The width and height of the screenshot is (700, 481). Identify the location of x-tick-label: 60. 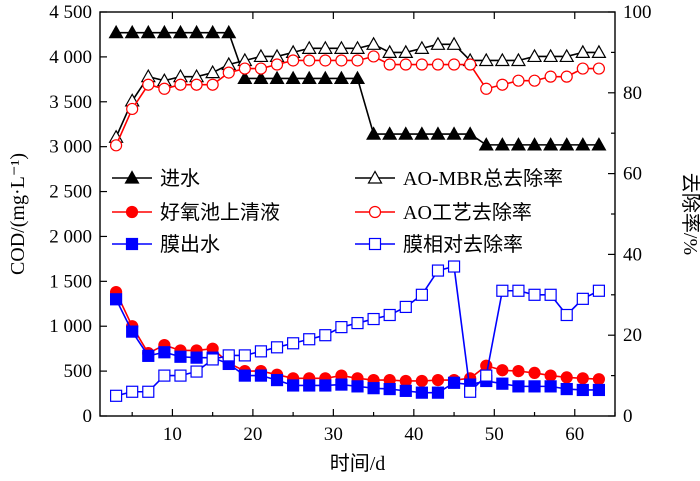
(574, 434).